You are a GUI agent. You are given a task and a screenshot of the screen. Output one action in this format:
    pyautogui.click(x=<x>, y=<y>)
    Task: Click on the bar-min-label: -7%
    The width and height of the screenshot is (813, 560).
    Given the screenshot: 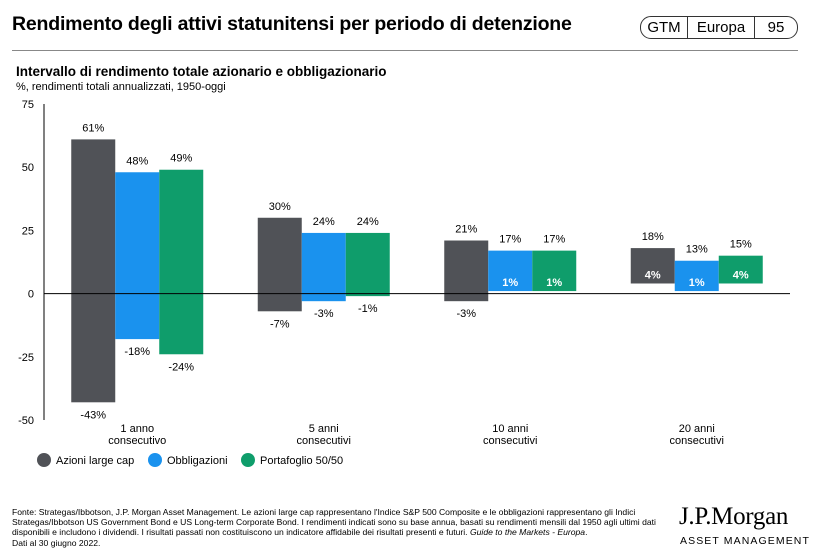 What is the action you would take?
    pyautogui.click(x=280, y=324)
    